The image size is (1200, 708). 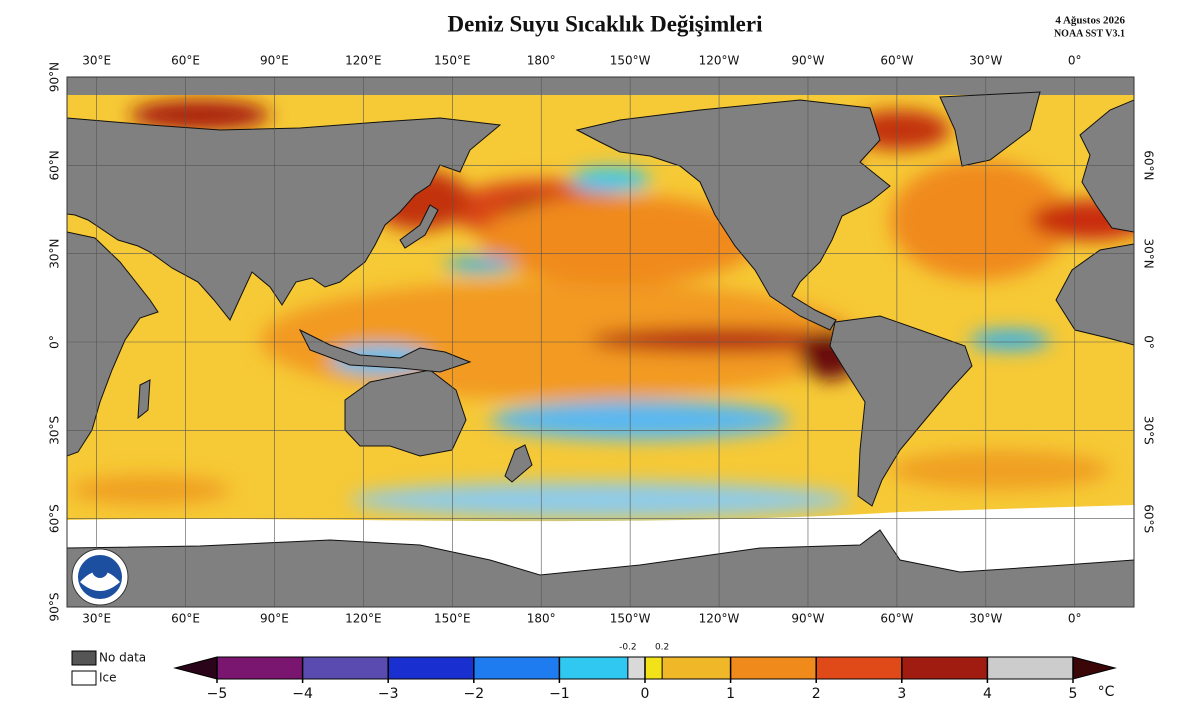 I want to click on title: Deniz Suyu Sıcaklık Değişimleri, so click(x=606, y=23).